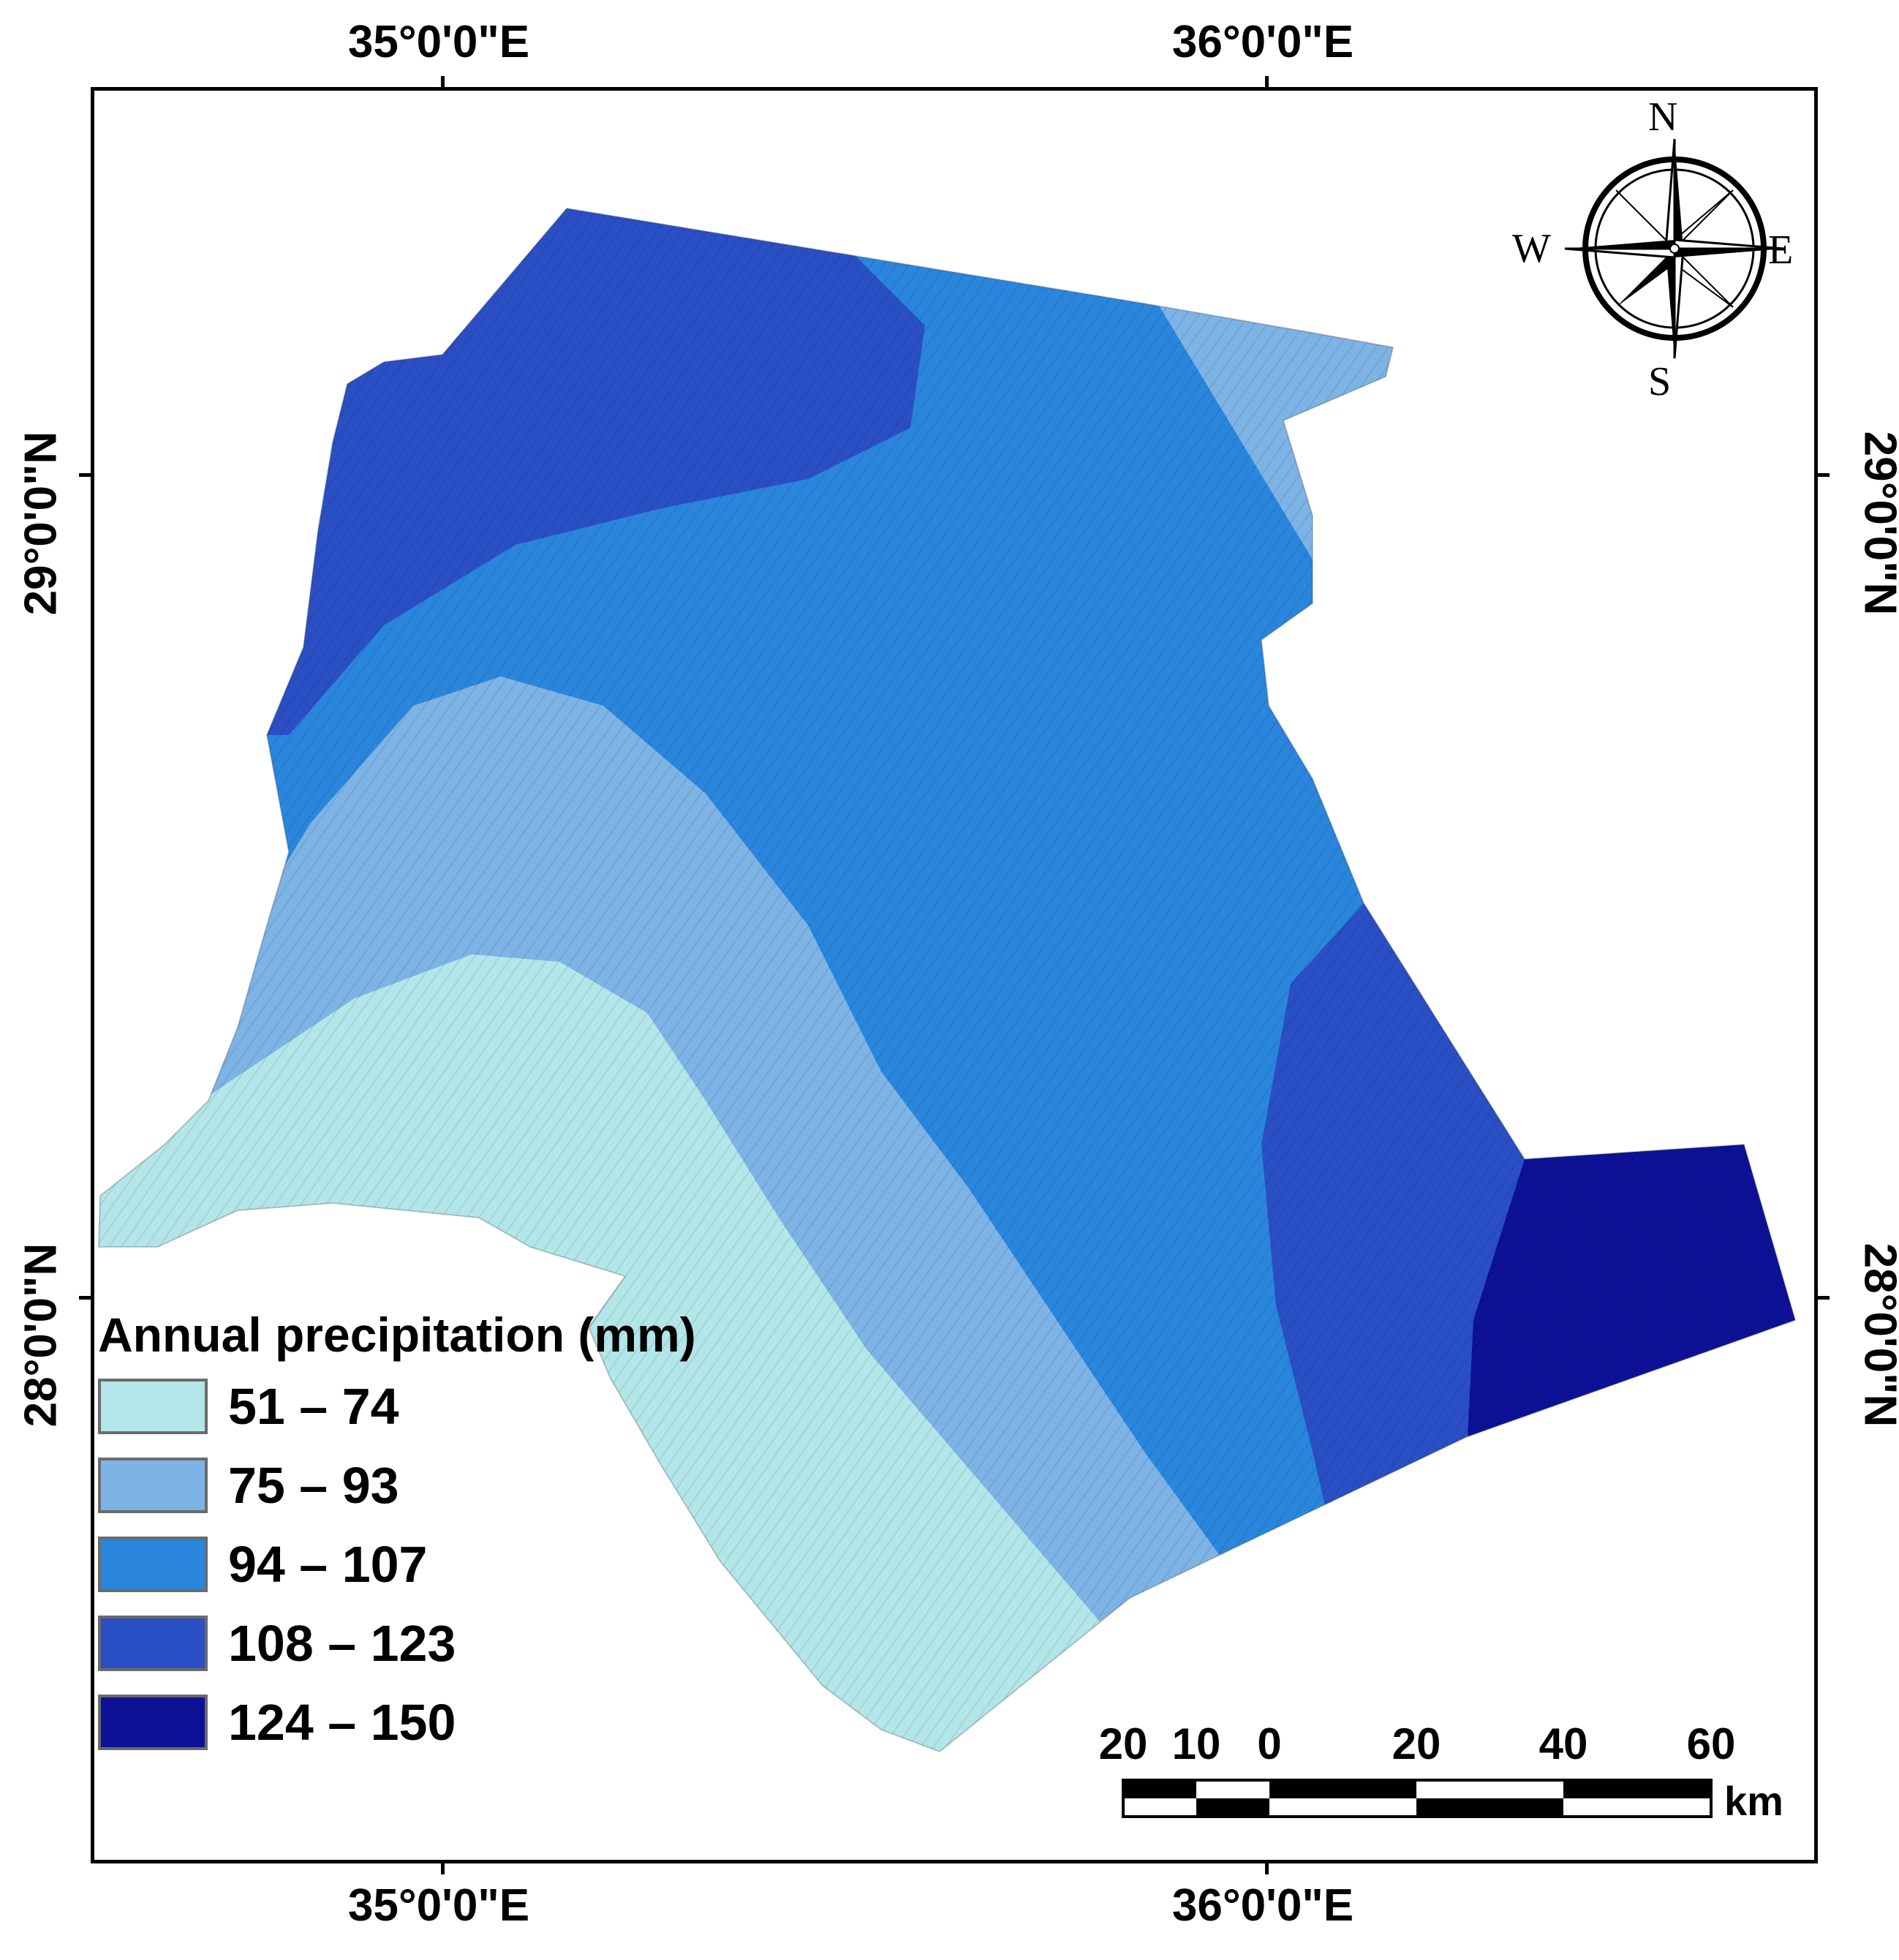 This screenshot has height=1960, width=1899. I want to click on right-lat-label-29: 29°0'0"N, so click(1876, 523).